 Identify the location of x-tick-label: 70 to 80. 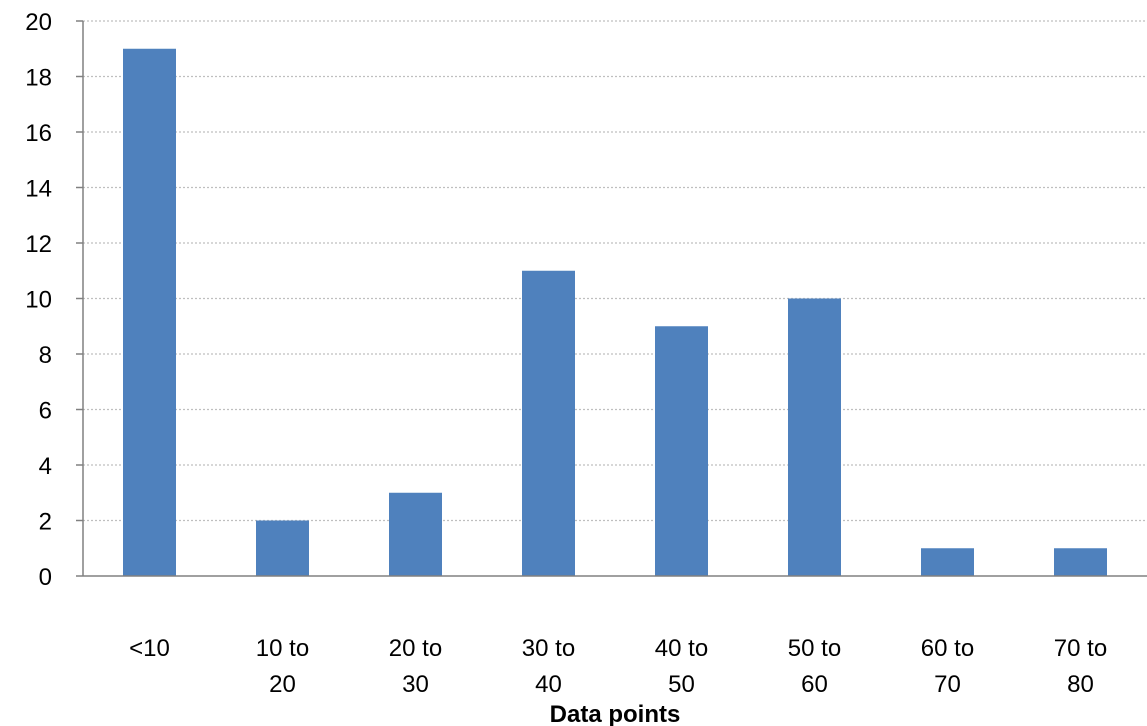
(1080, 666).